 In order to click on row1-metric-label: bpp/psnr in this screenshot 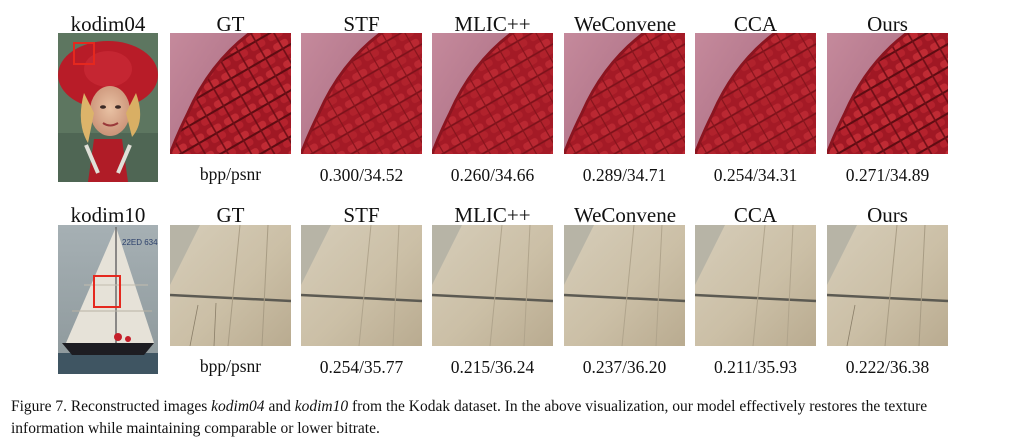, I will do `click(230, 174)`.